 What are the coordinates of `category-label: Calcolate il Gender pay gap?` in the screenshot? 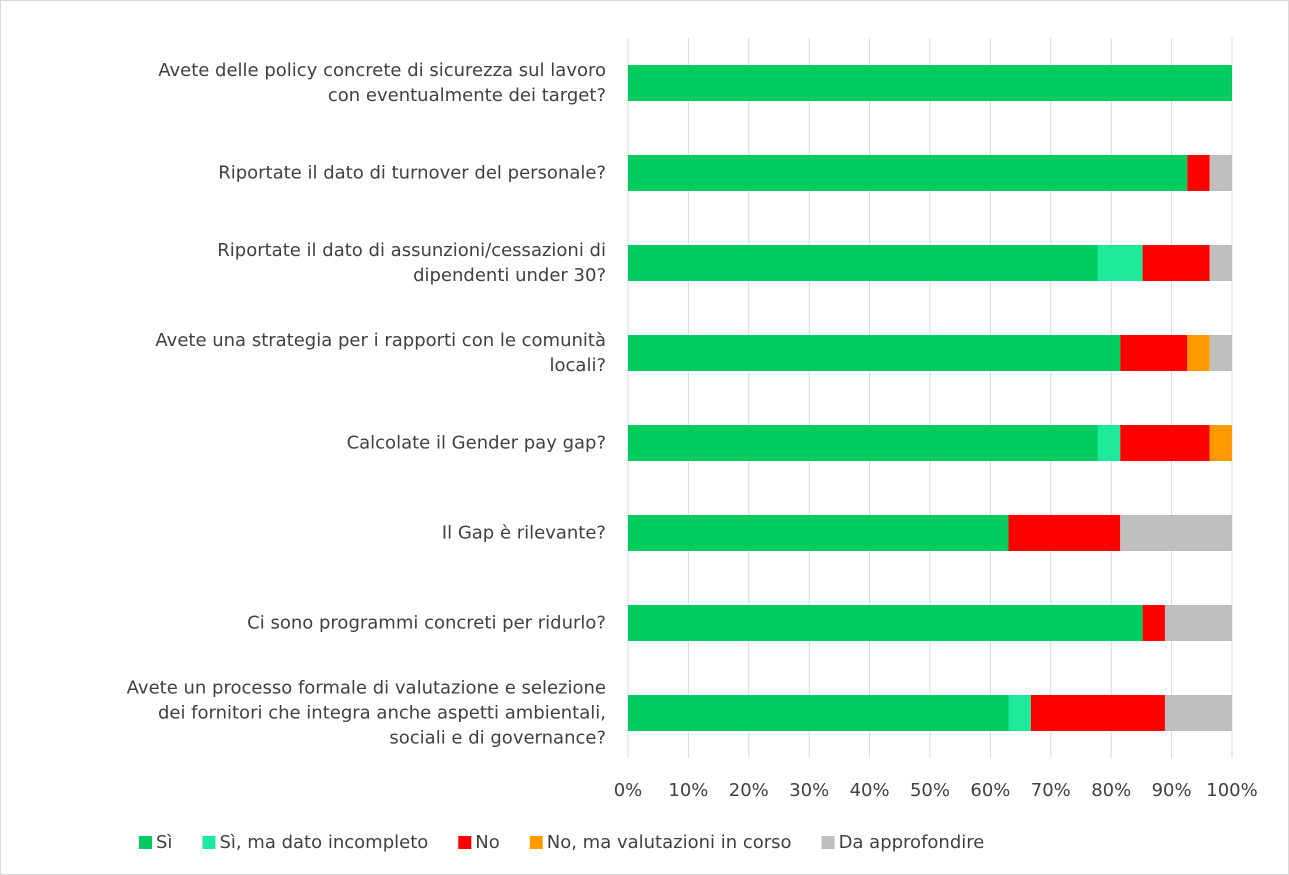 It's located at (476, 443).